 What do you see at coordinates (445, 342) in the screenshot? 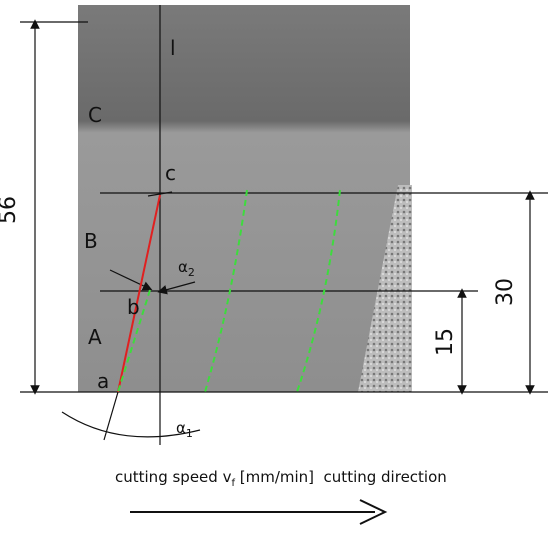
I see `dim-15: 15` at bounding box center [445, 342].